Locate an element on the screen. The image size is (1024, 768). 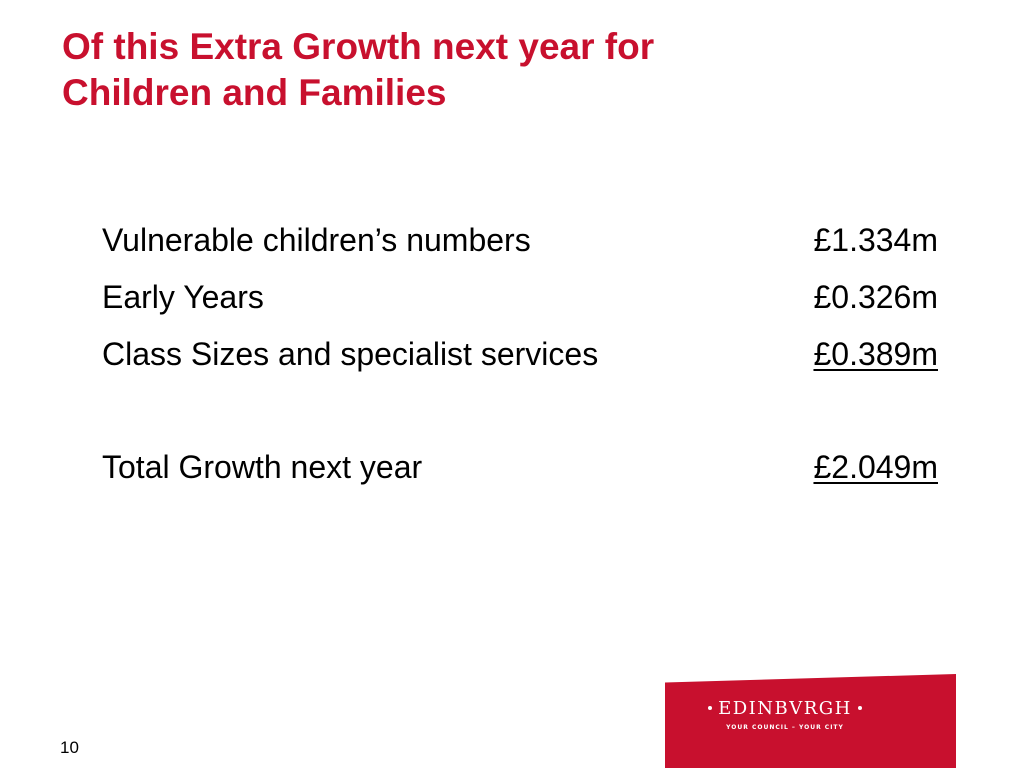
logo-wordmark: EDINBVRGH is located at coordinates (785, 708).